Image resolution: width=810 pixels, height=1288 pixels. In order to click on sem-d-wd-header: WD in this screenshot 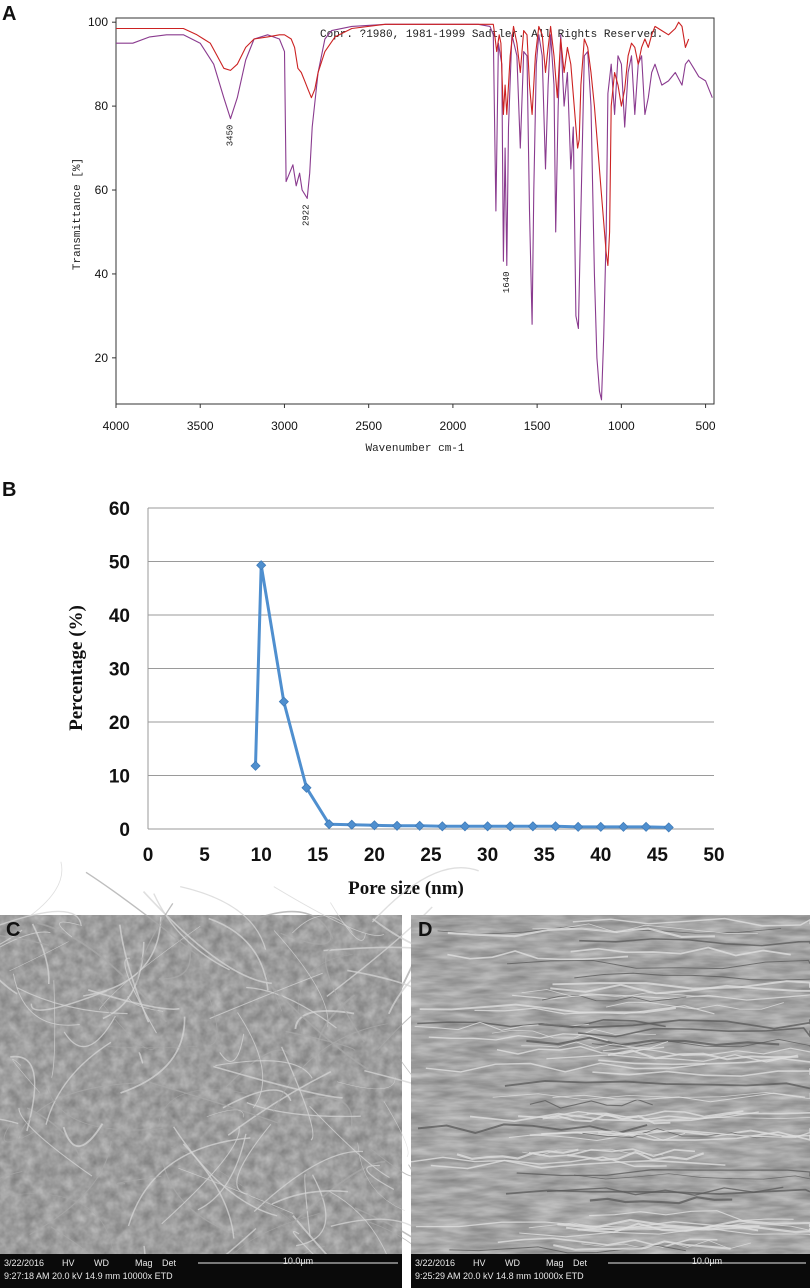, I will do `click(512, 1263)`.